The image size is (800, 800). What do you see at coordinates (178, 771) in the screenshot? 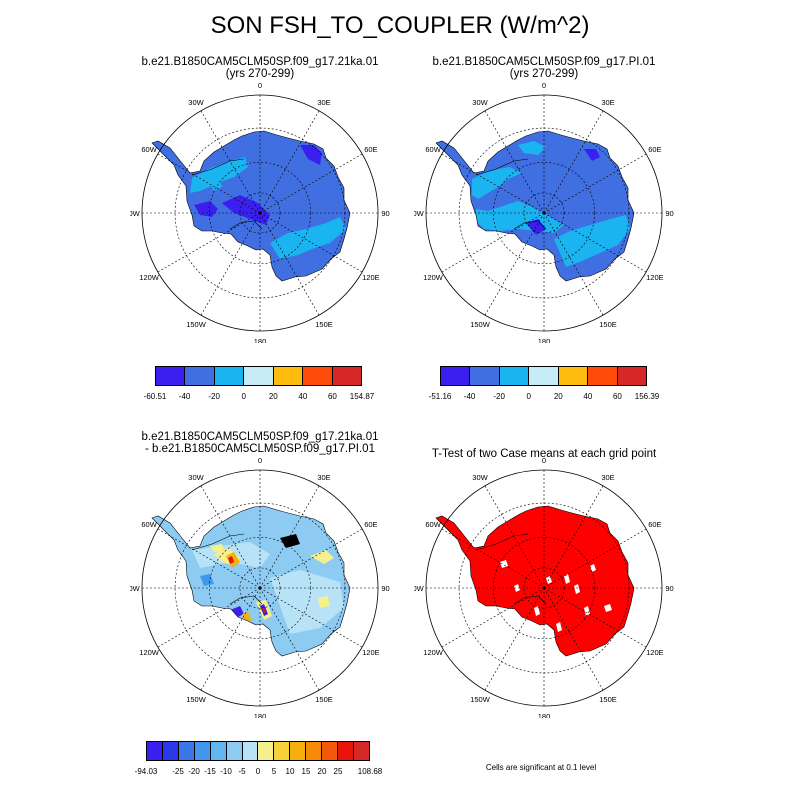
I see `colorbar-tick-label: -25` at bounding box center [178, 771].